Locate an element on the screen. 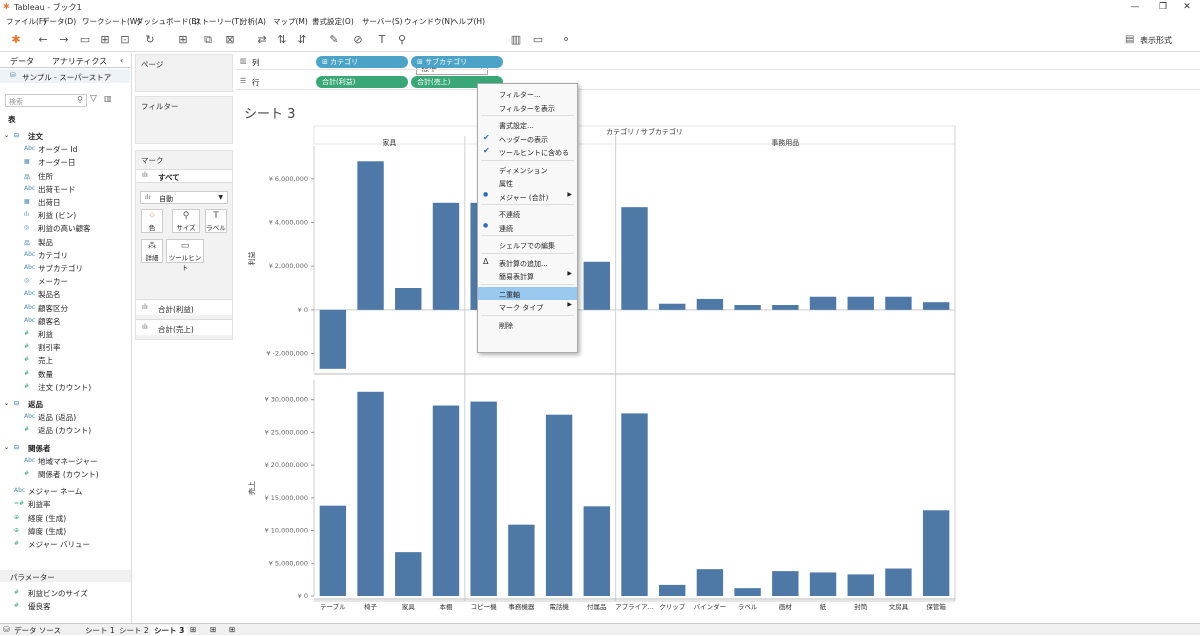 This screenshot has height=636, width=1200. tableau-logo-icon: ✱ is located at coordinates (16, 39).